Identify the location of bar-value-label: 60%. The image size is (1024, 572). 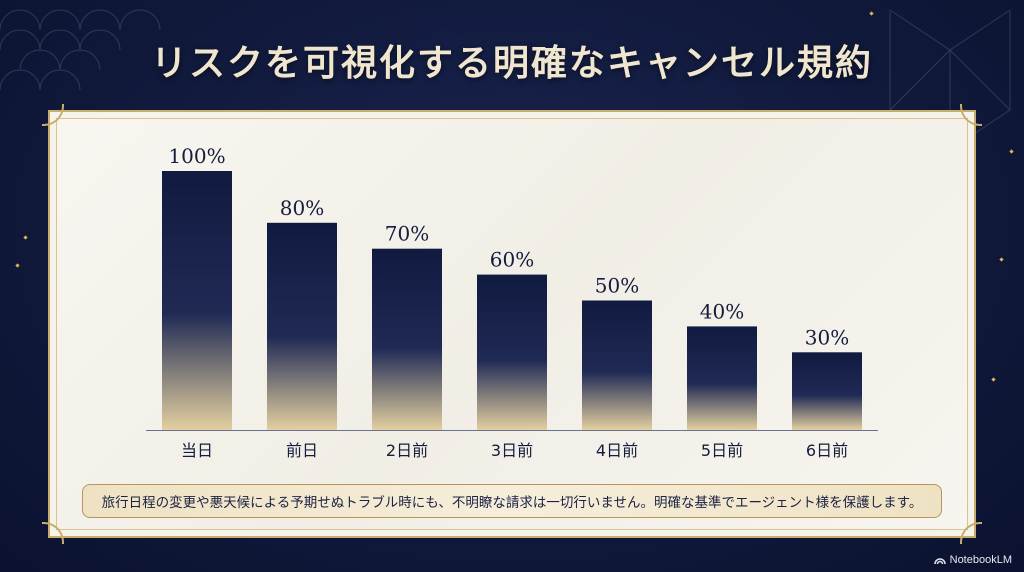
(512, 260).